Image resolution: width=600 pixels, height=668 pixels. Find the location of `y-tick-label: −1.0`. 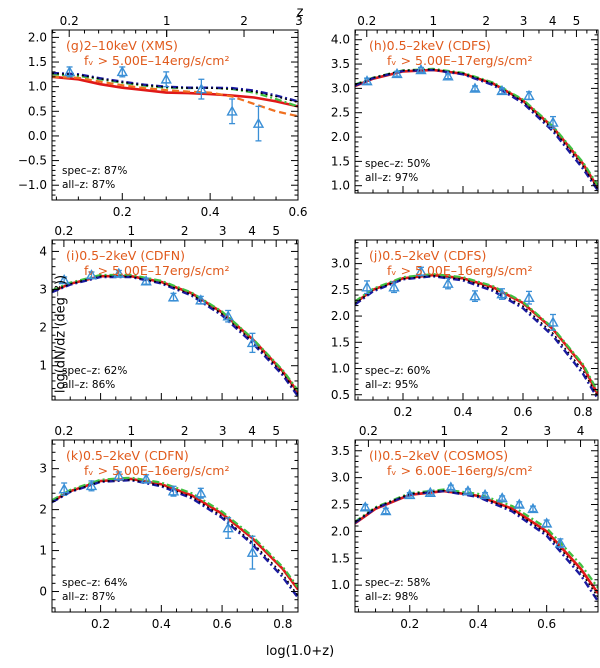

y-tick-label: −1.0 is located at coordinates (32, 185).